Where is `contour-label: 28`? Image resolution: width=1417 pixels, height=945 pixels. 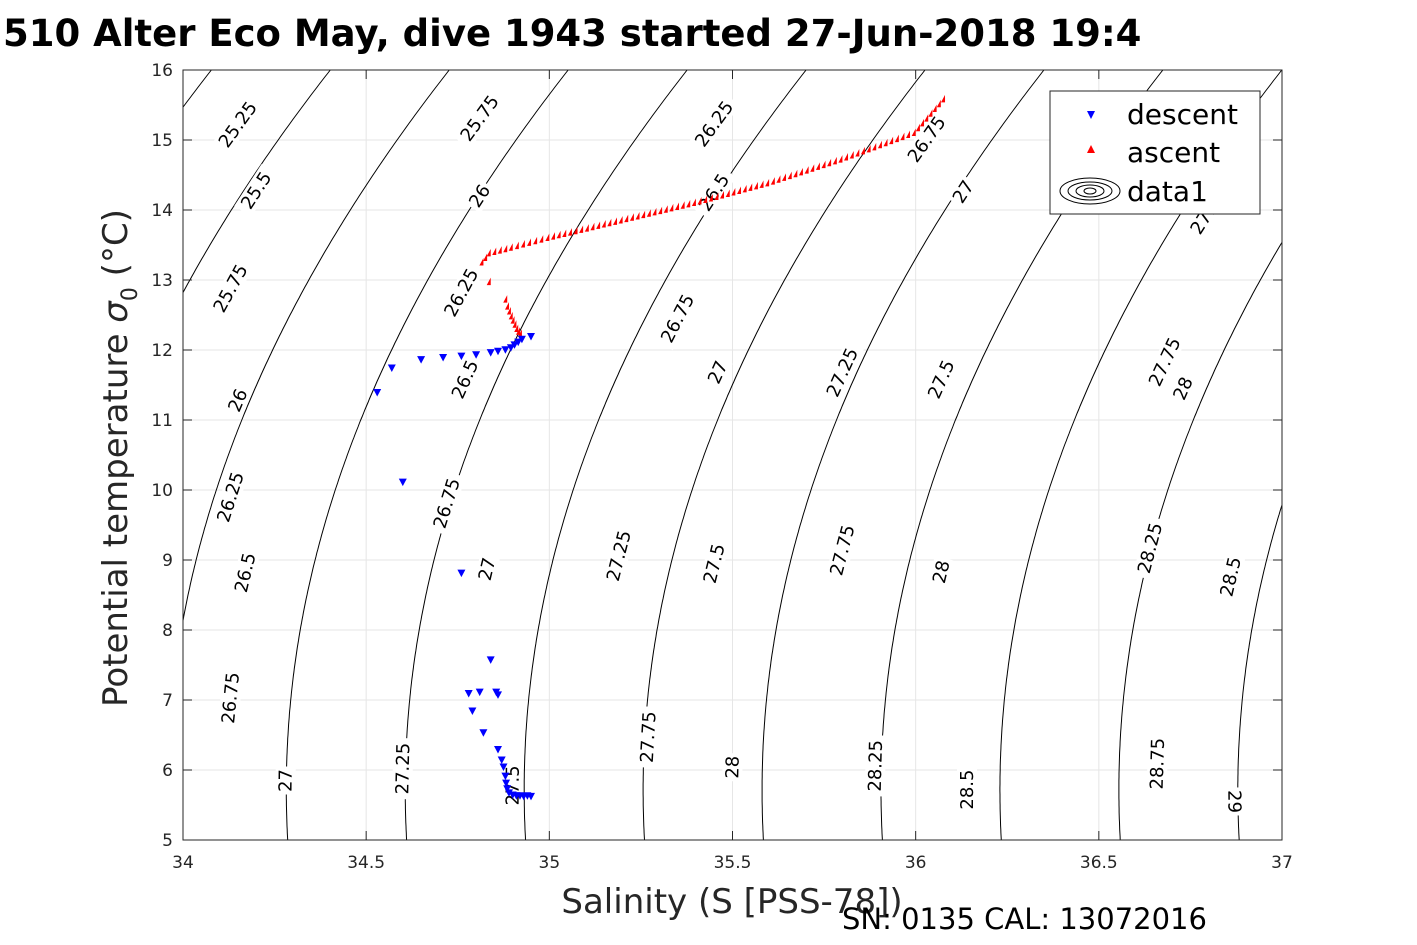 contour-label: 28 is located at coordinates (941, 571).